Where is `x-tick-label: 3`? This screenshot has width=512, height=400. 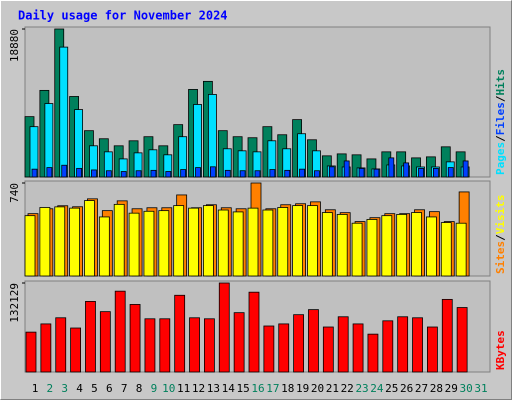
x-tick-label: 3 is located at coordinates (64, 388).